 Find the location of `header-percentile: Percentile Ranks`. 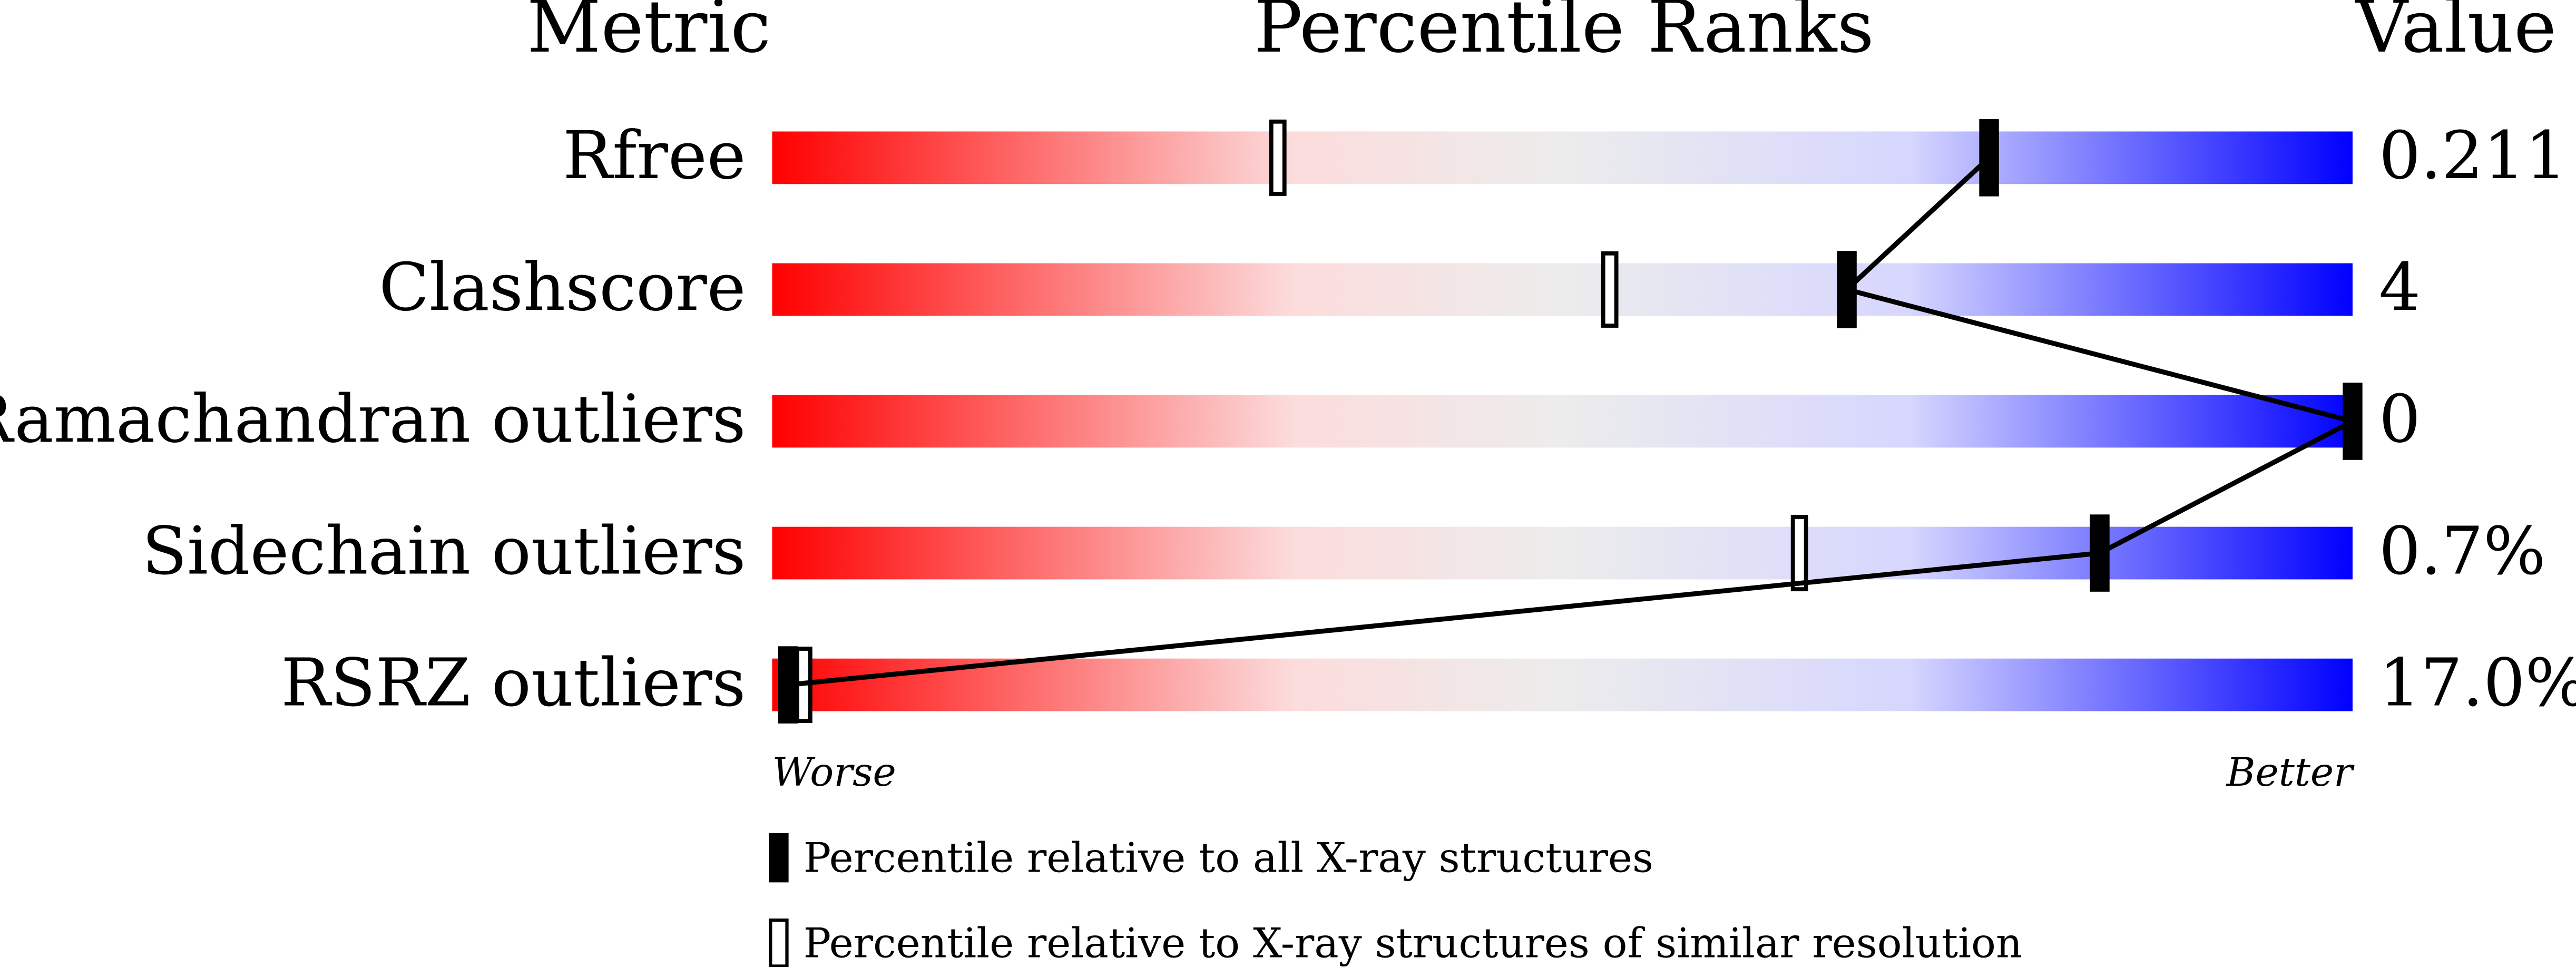

header-percentile: Percentile Ranks is located at coordinates (1564, 34).